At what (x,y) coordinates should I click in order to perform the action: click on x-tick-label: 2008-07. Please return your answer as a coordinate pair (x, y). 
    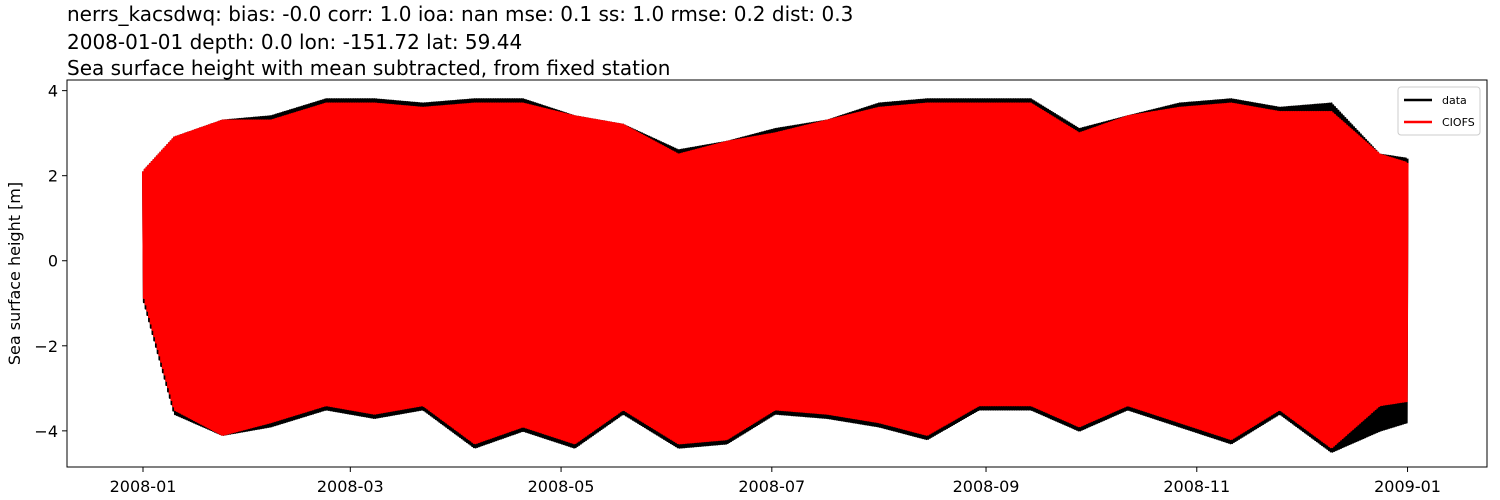
    Looking at the image, I should click on (771, 486).